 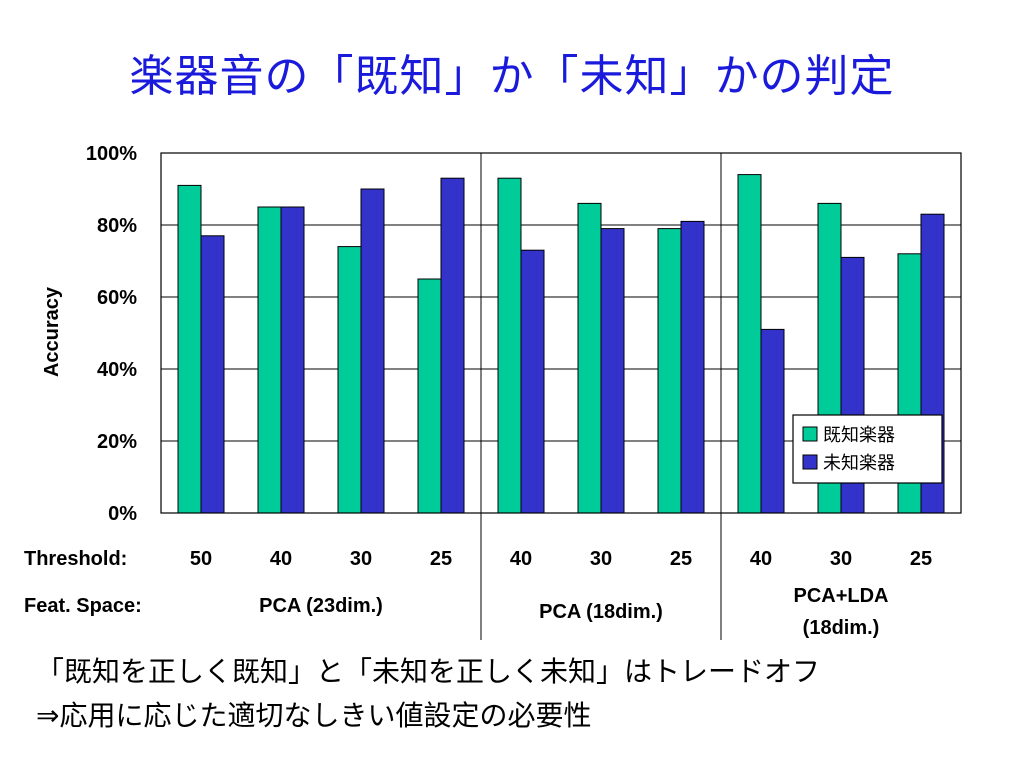 I want to click on group-label: (18dim.), so click(x=841, y=628).